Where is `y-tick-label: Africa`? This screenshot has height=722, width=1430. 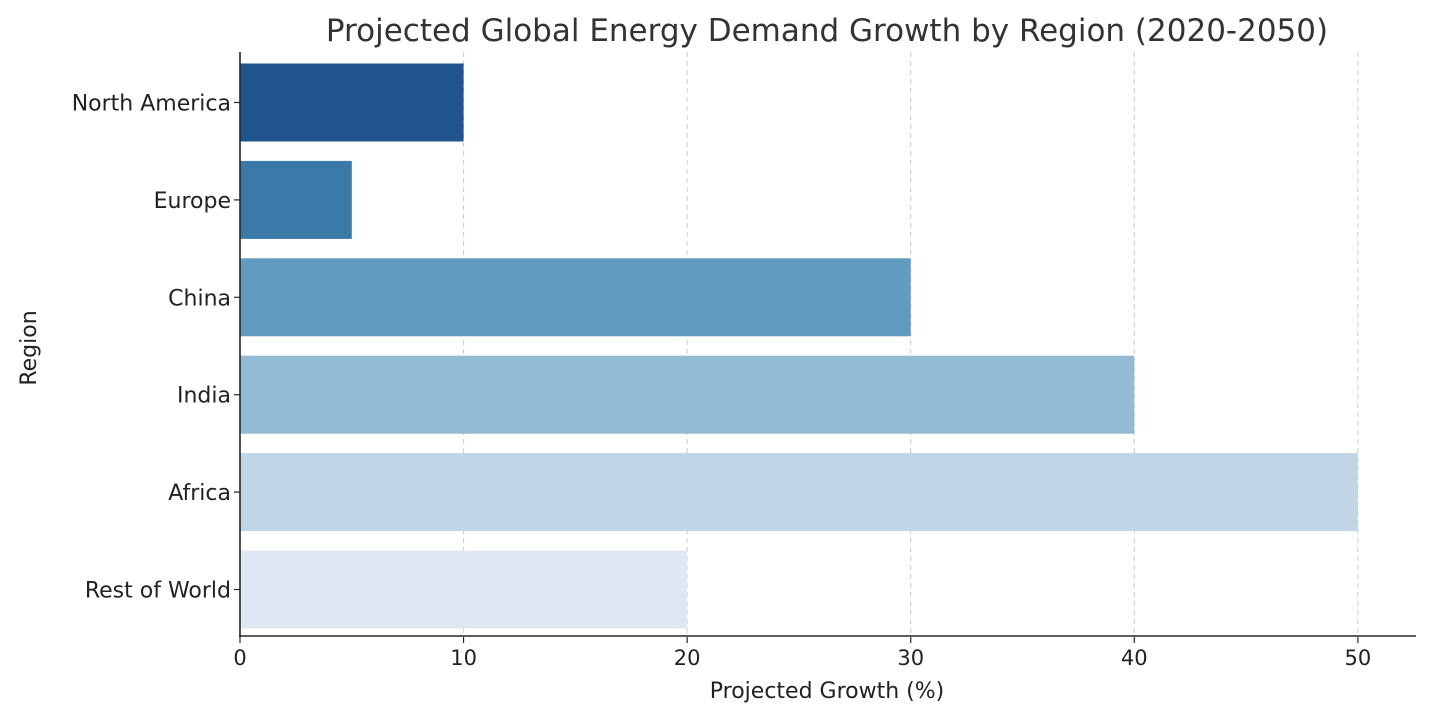 y-tick-label: Africa is located at coordinates (199, 493).